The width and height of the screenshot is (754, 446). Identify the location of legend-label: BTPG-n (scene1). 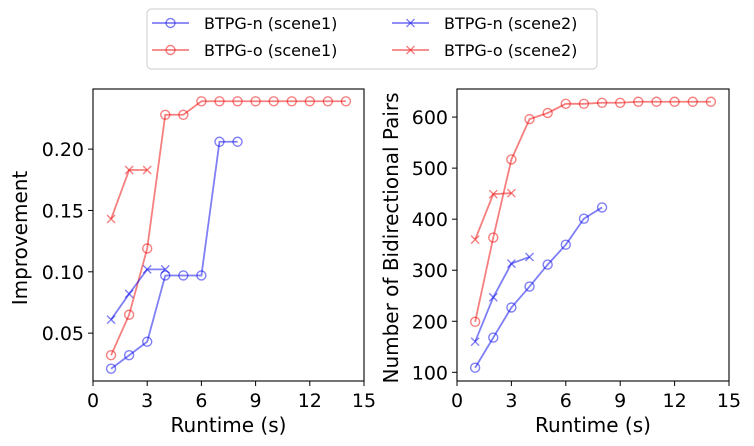
(270, 23).